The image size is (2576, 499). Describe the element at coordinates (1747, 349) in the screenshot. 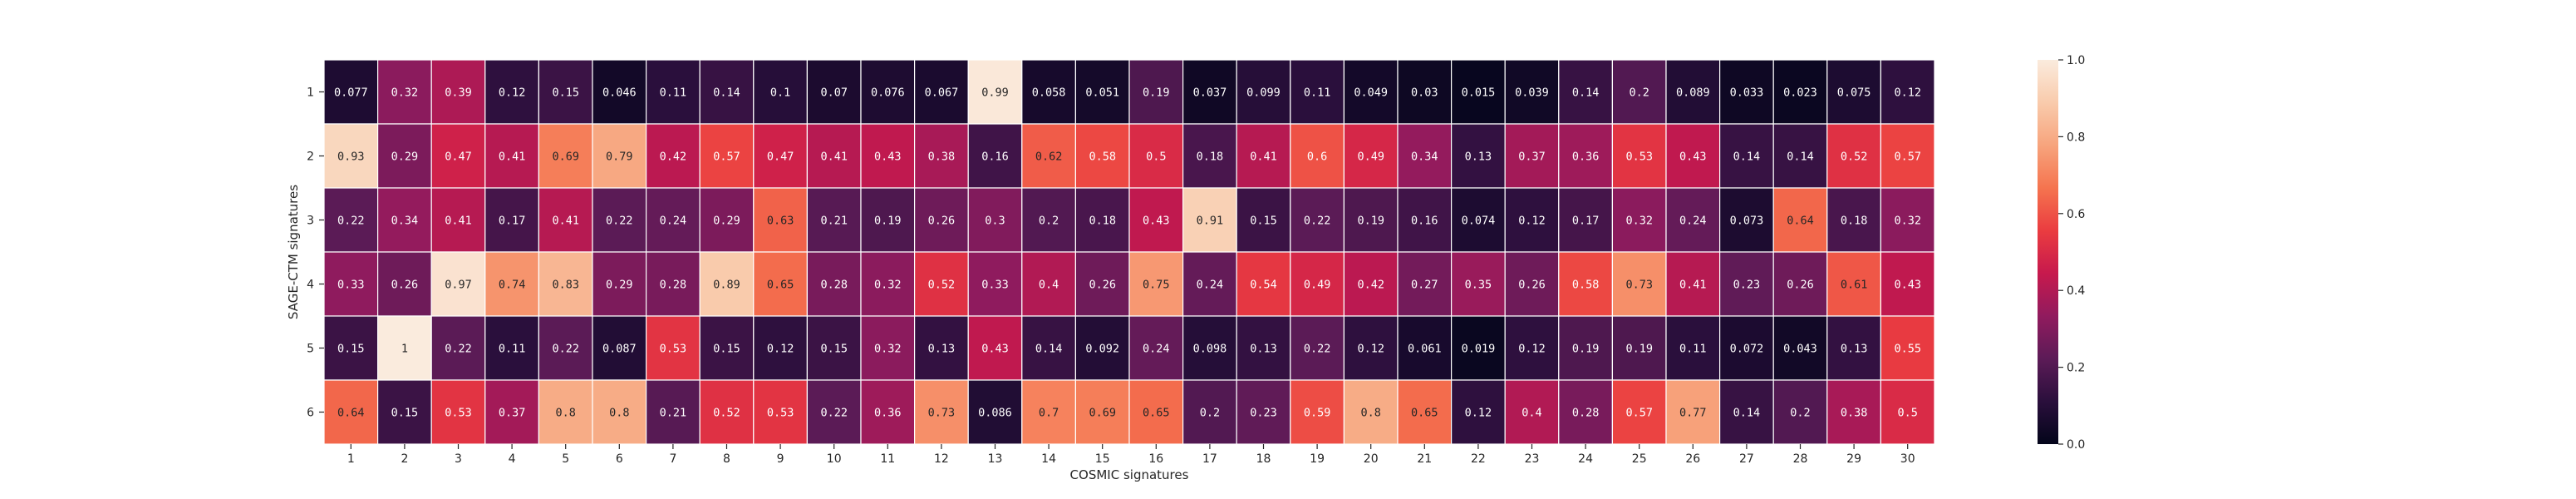

I see `cell-value-label: 0.072` at that location.